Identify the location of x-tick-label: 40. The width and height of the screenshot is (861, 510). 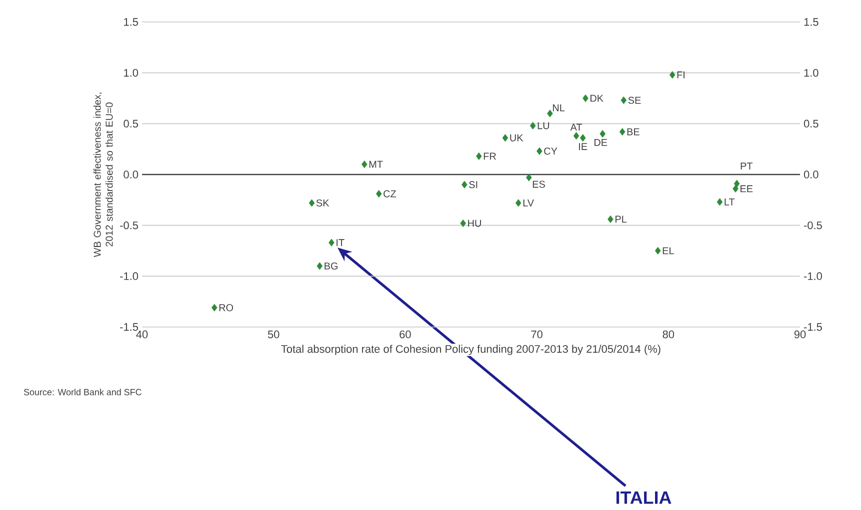
(142, 334).